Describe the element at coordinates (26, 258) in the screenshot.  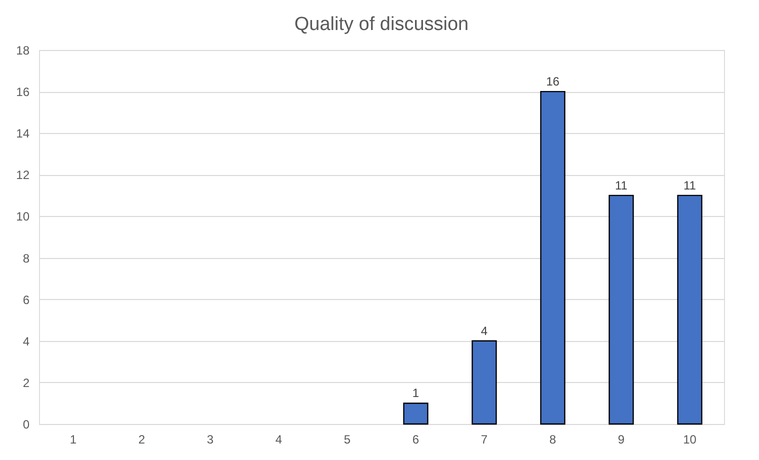
I see `y-tick-label: 8` at that location.